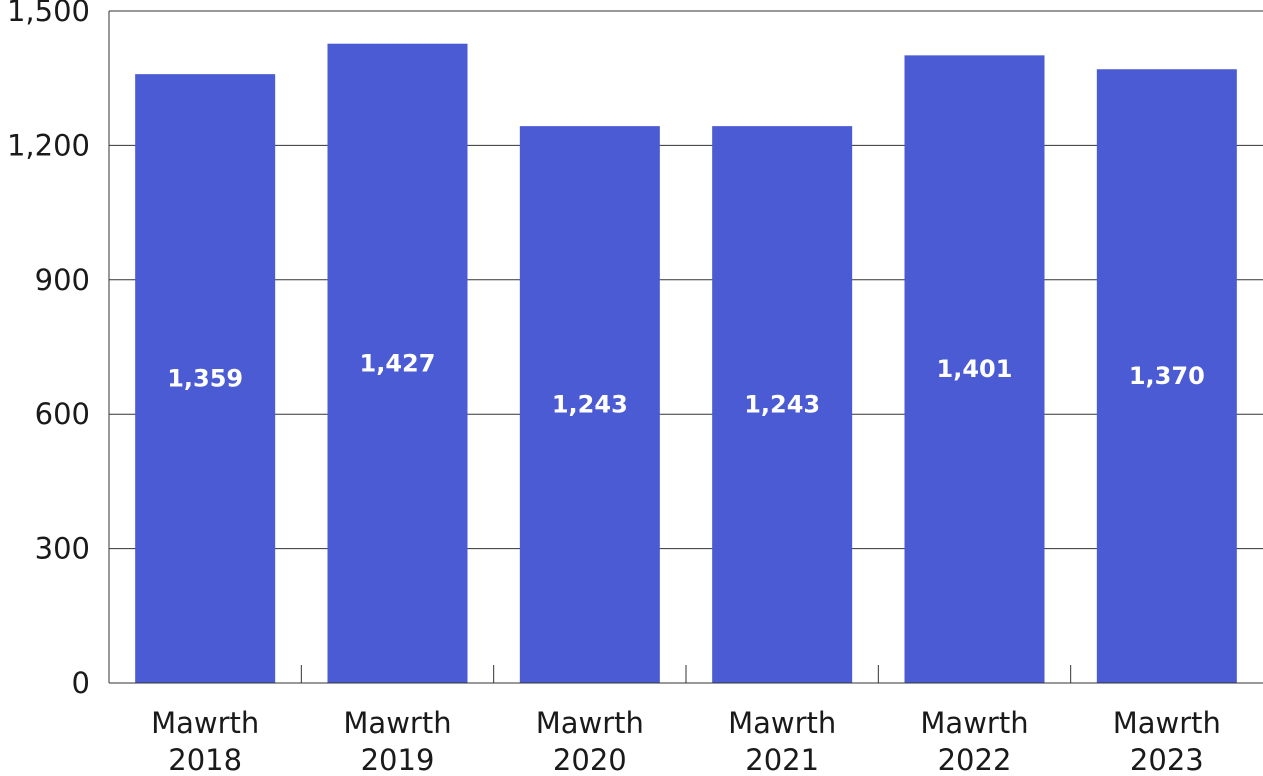  I want to click on data-label: 1,370, so click(1167, 376).